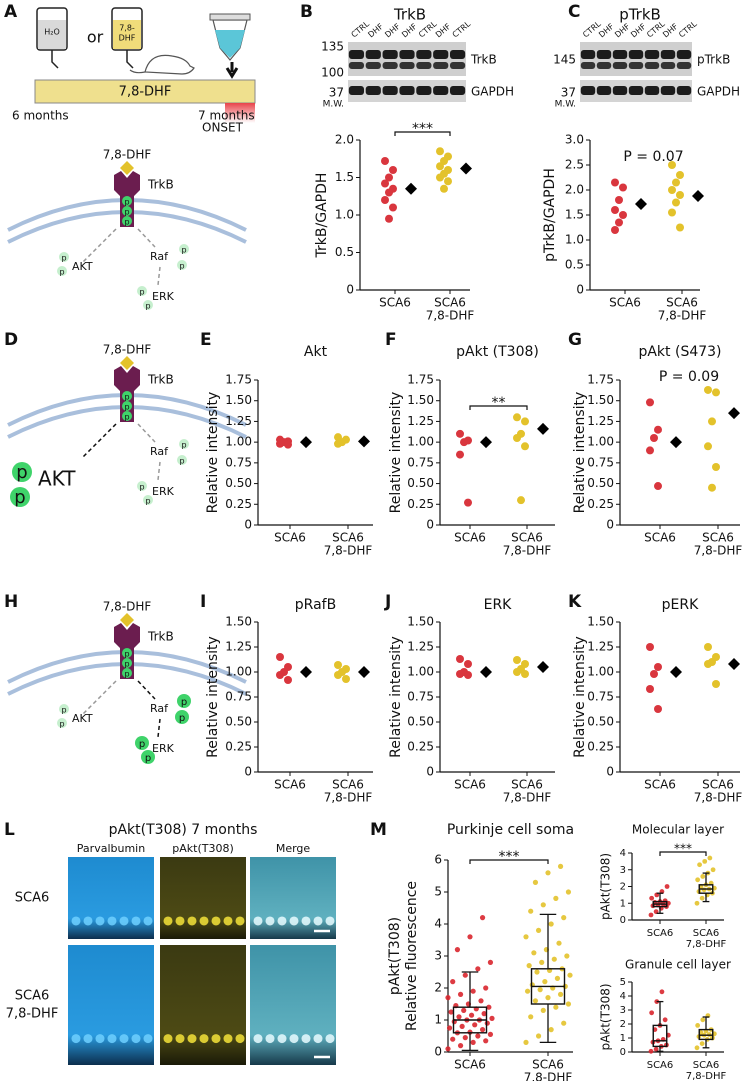 The image size is (750, 1081). What do you see at coordinates (640, 15) in the screenshot?
I see `blot-title: pTrkB` at bounding box center [640, 15].